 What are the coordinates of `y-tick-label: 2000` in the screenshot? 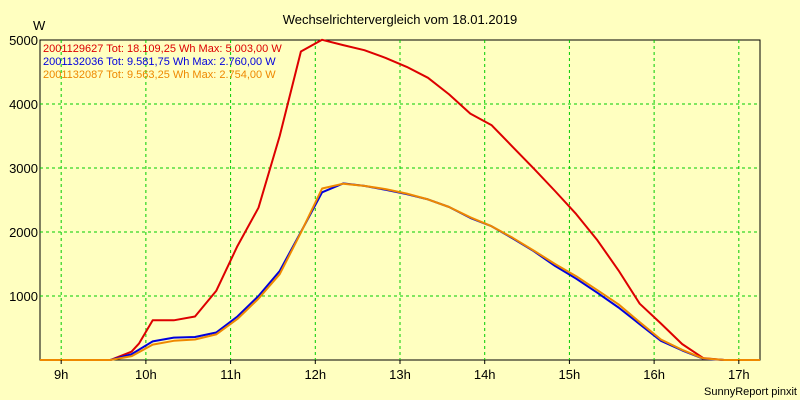 It's located at (23, 232).